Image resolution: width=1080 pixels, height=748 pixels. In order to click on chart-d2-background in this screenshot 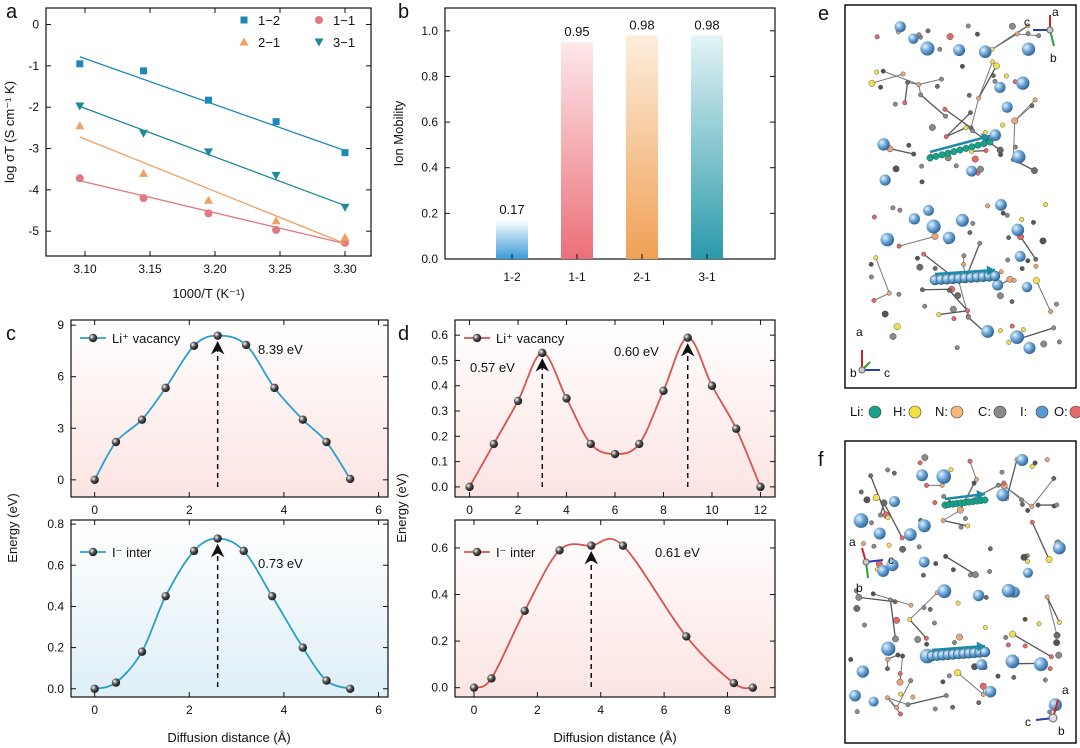, I will do `click(615, 608)`.